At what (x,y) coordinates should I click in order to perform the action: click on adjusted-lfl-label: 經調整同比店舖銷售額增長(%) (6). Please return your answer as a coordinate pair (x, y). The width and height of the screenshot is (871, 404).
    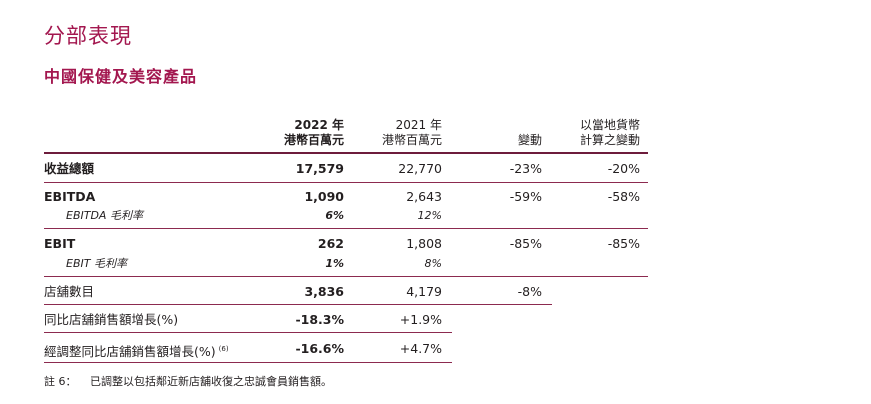
    Looking at the image, I should click on (136, 350).